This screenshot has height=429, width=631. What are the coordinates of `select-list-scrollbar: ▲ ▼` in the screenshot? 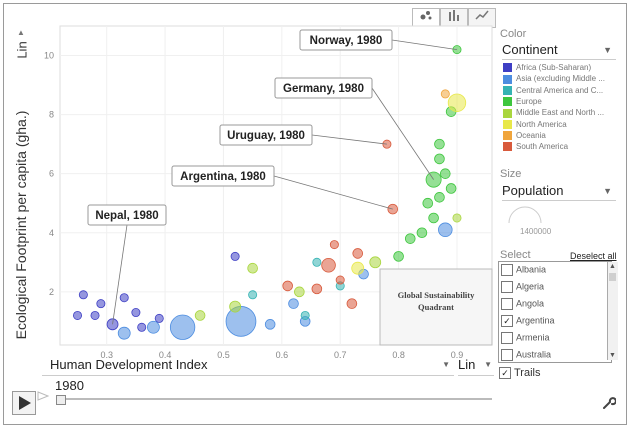 It's located at (612, 311).